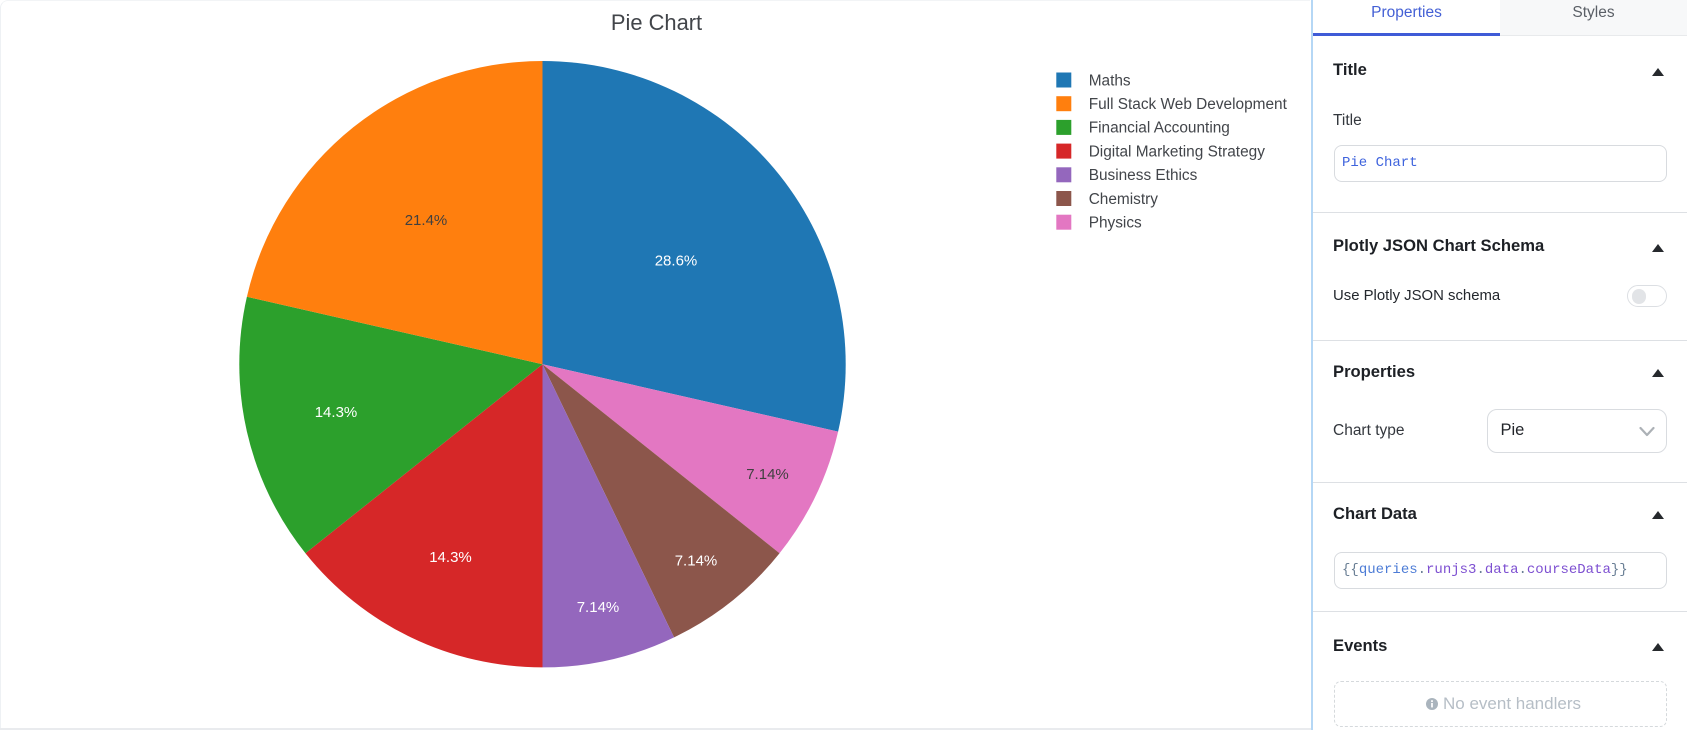 The width and height of the screenshot is (1687, 730). I want to click on svg-text: Digital Marketing Strategy, so click(1177, 151).